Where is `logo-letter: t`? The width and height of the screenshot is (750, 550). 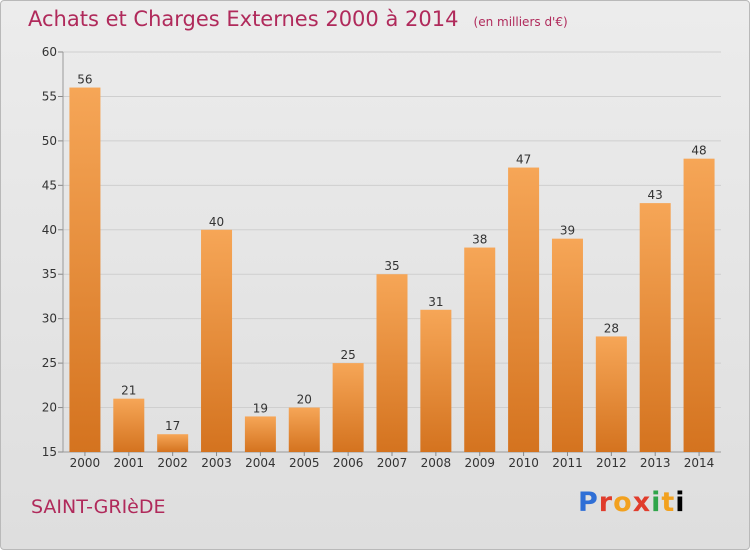
logo-letter: t is located at coordinates (668, 502).